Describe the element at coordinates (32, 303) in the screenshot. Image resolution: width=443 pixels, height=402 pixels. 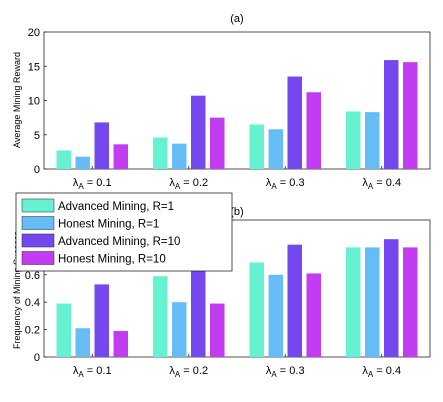
I see `y-tick-label: 0.4` at that location.